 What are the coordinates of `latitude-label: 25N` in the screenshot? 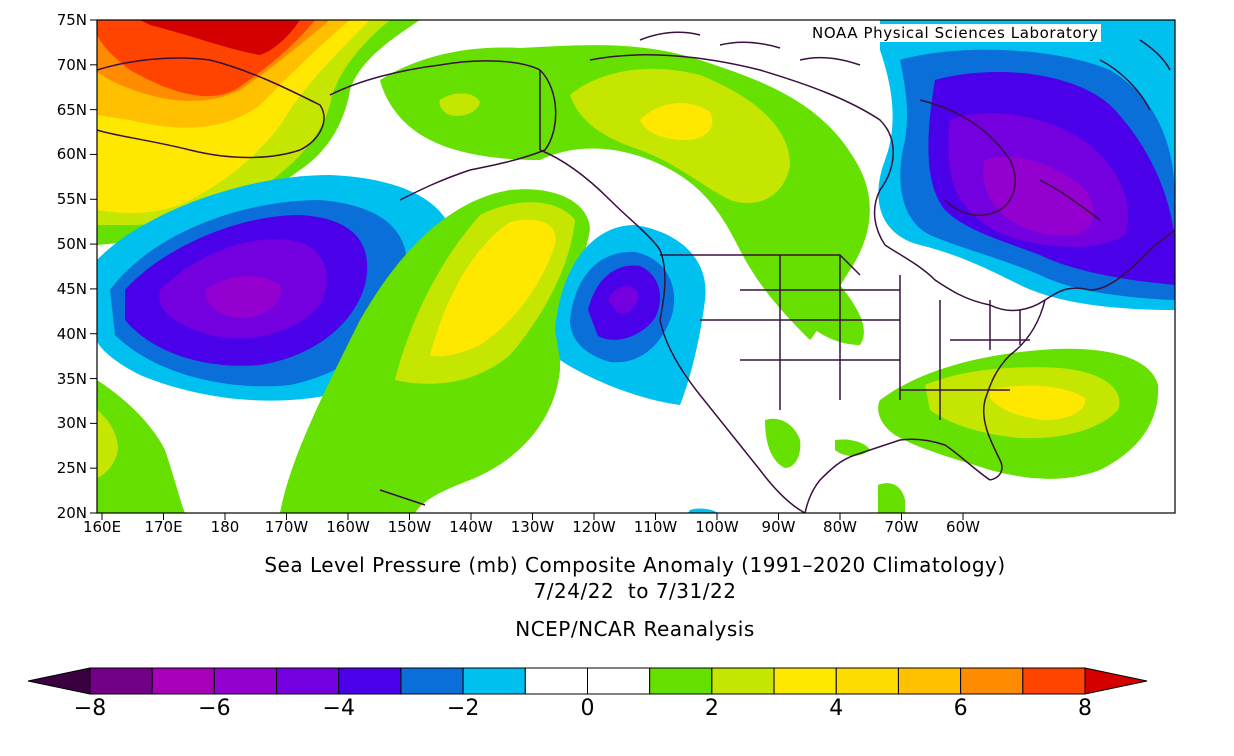 It's located at (71, 468).